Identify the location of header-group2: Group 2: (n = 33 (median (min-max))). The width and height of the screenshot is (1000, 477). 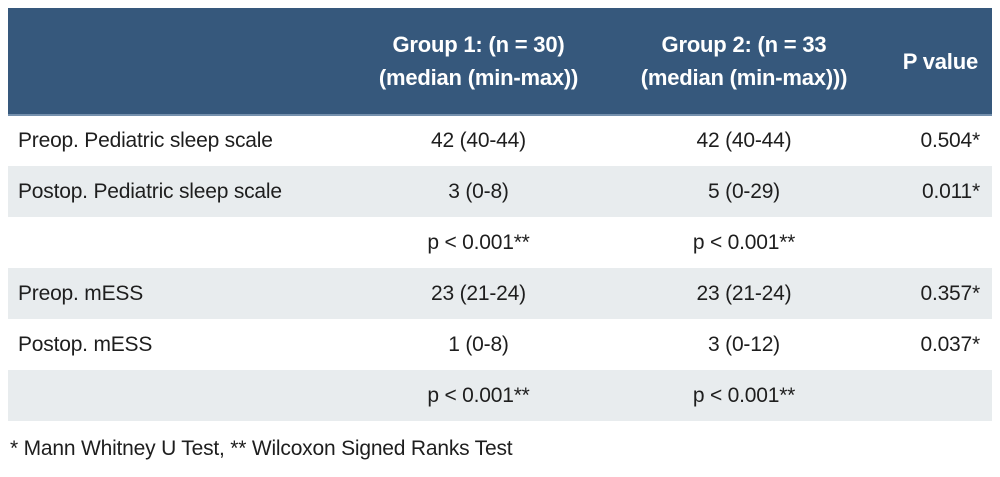
(744, 62).